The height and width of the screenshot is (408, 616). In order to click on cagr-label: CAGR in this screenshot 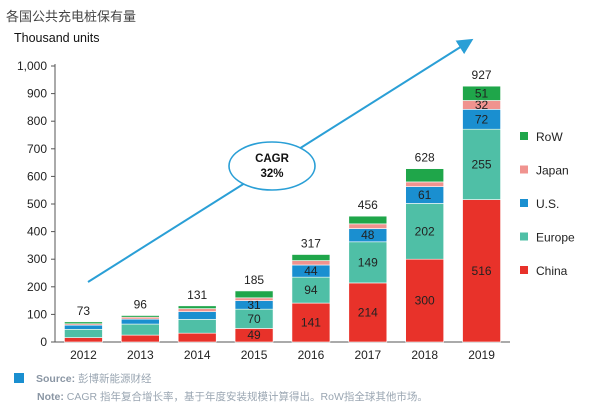, I will do `click(272, 159)`.